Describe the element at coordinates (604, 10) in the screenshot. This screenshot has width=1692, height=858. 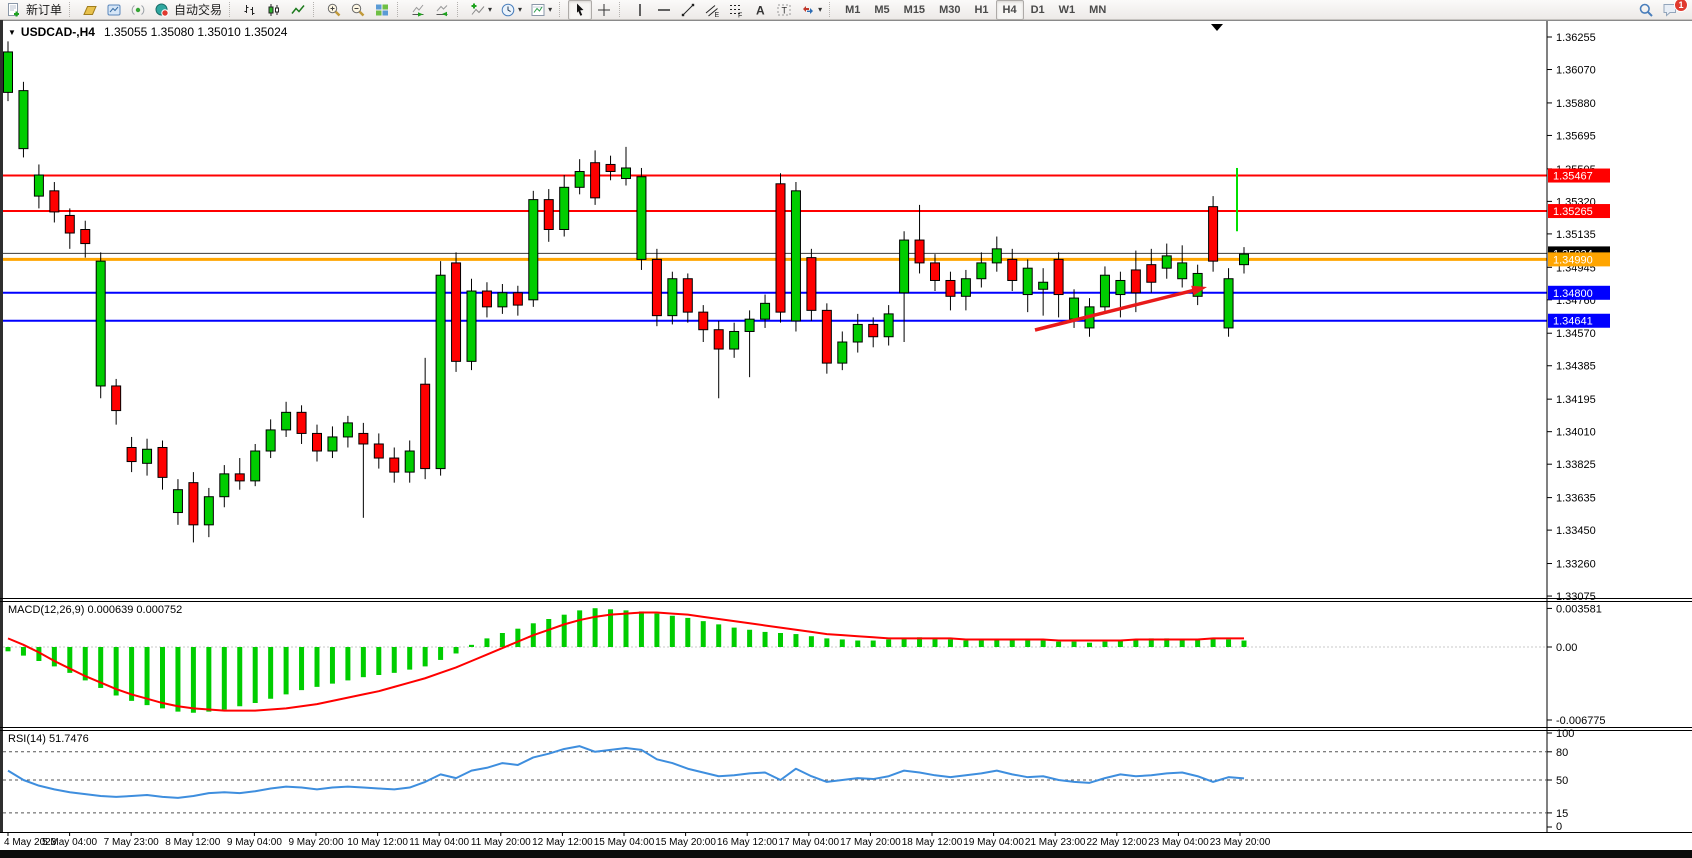
I see `crosshair-button` at that location.